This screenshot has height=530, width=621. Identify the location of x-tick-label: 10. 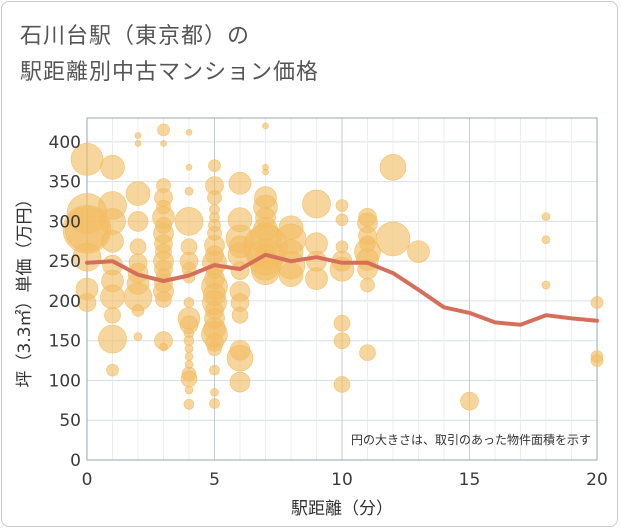
(342, 480).